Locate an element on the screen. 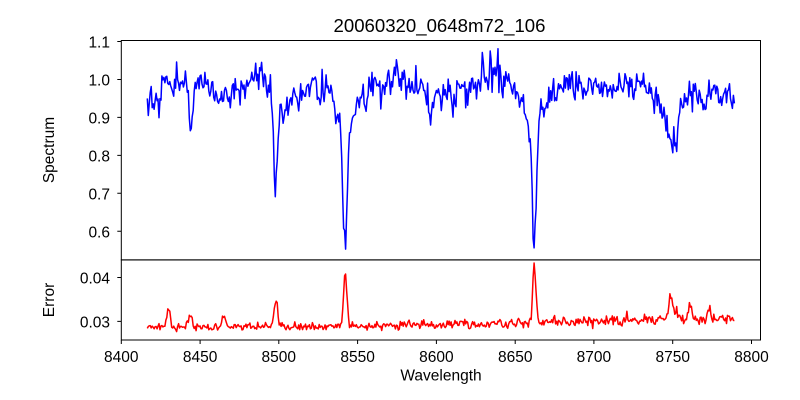  svg-text: 0.7 is located at coordinates (99, 194).